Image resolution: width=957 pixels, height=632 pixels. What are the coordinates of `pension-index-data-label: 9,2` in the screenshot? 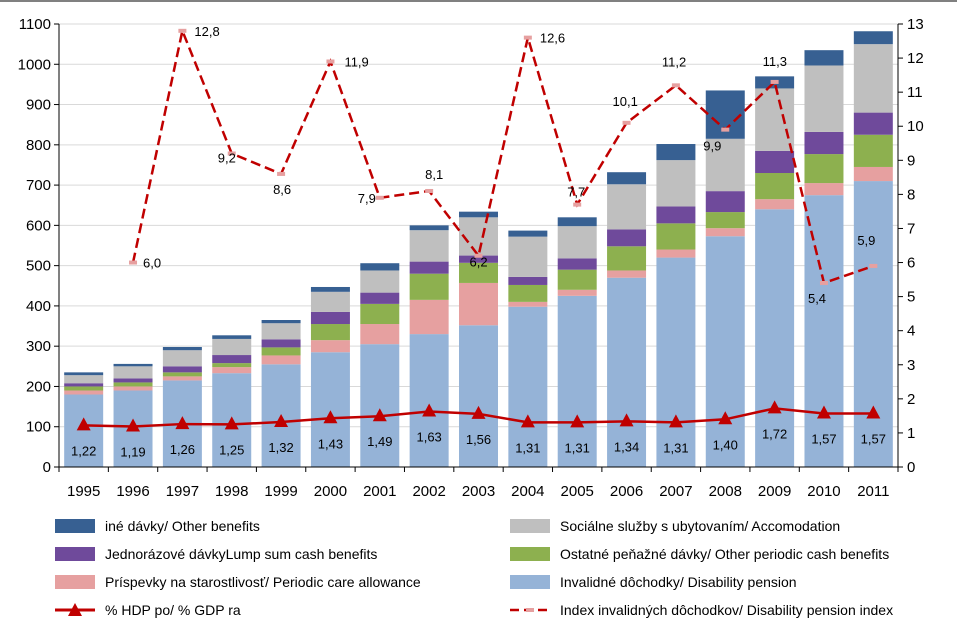 It's located at (227, 157).